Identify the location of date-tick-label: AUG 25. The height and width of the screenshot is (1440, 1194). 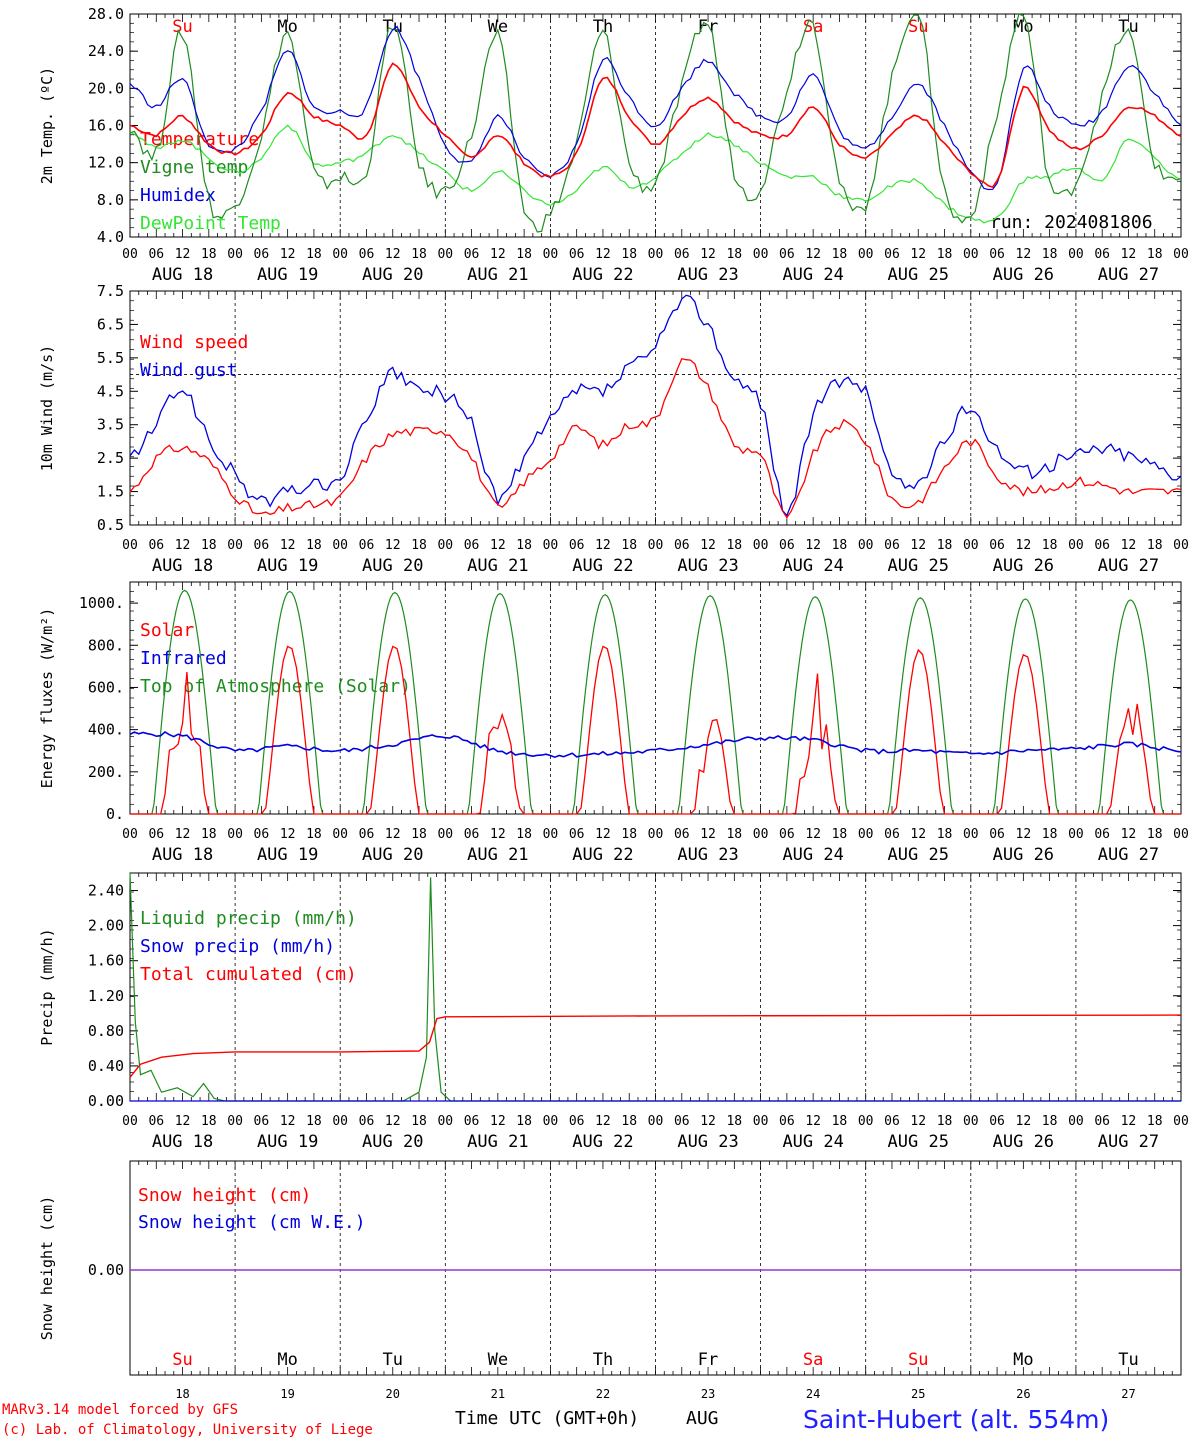
(918, 275).